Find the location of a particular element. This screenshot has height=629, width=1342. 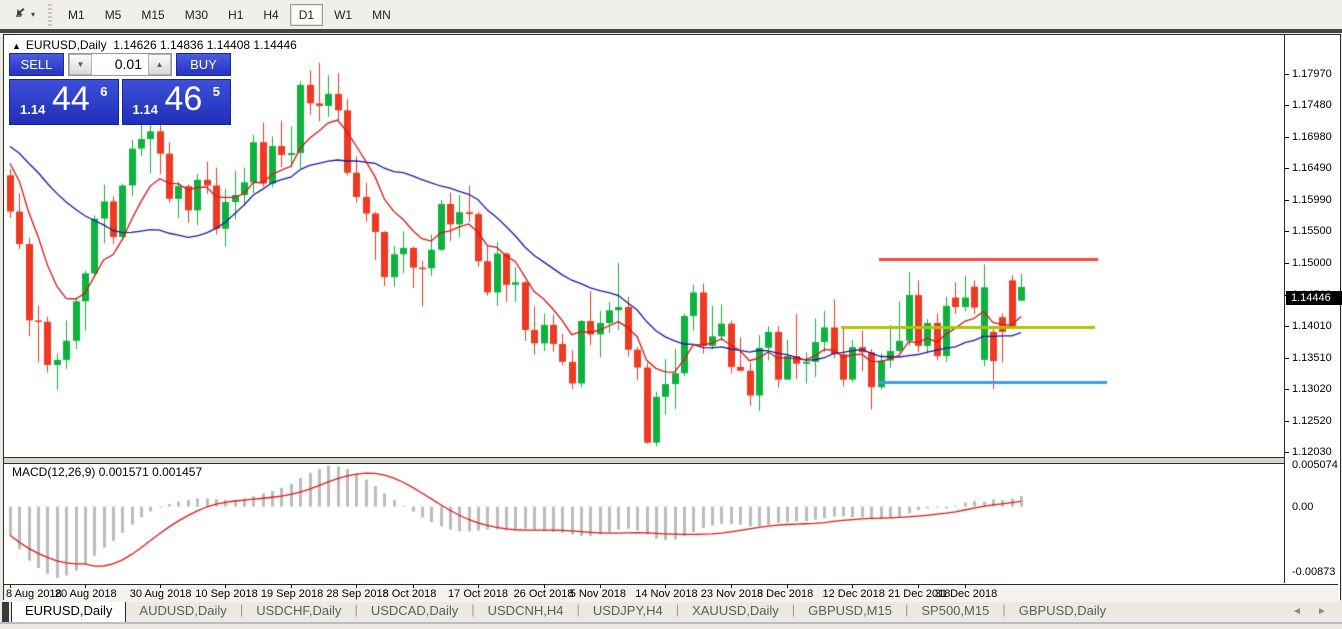

date-axis-label: 12 Dec 2018 is located at coordinates (853, 594).